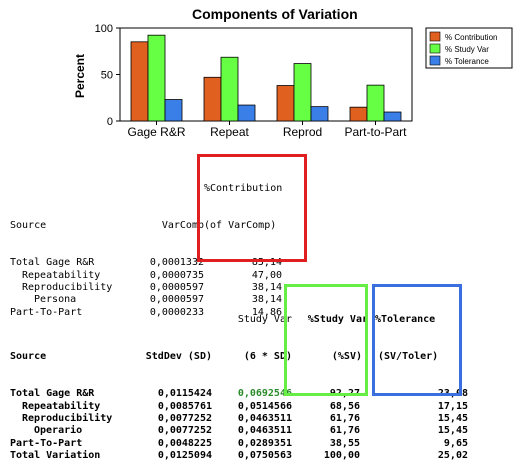 This screenshot has width=520, height=475. What do you see at coordinates (302, 132) in the screenshot?
I see `x-tick-label: Reprod` at bounding box center [302, 132].